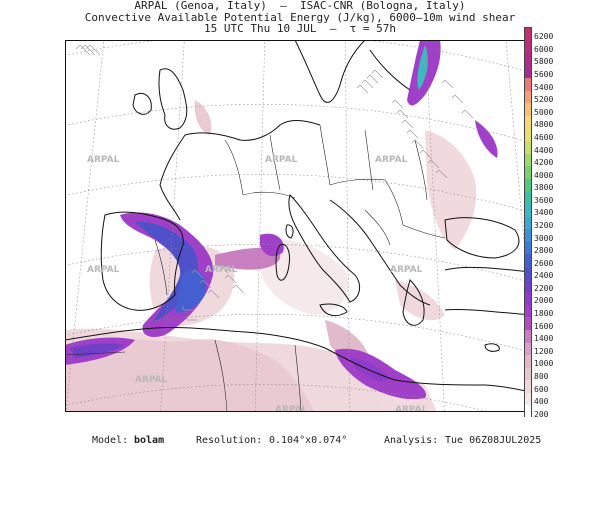 The image size is (600, 512). What do you see at coordinates (544, 175) in the screenshot?
I see `colorbar-tick-label: 4000` at bounding box center [544, 175].